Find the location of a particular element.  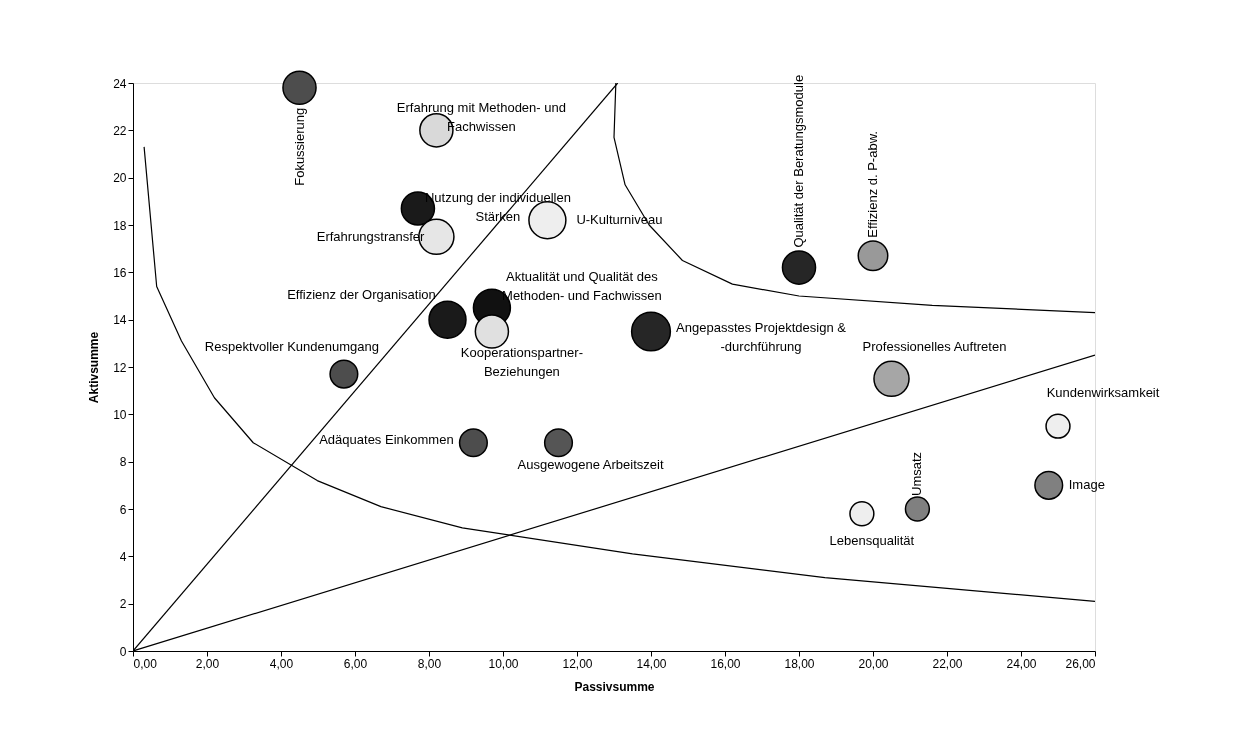

annotation: Professionelles Auftreten is located at coordinates (934, 346).